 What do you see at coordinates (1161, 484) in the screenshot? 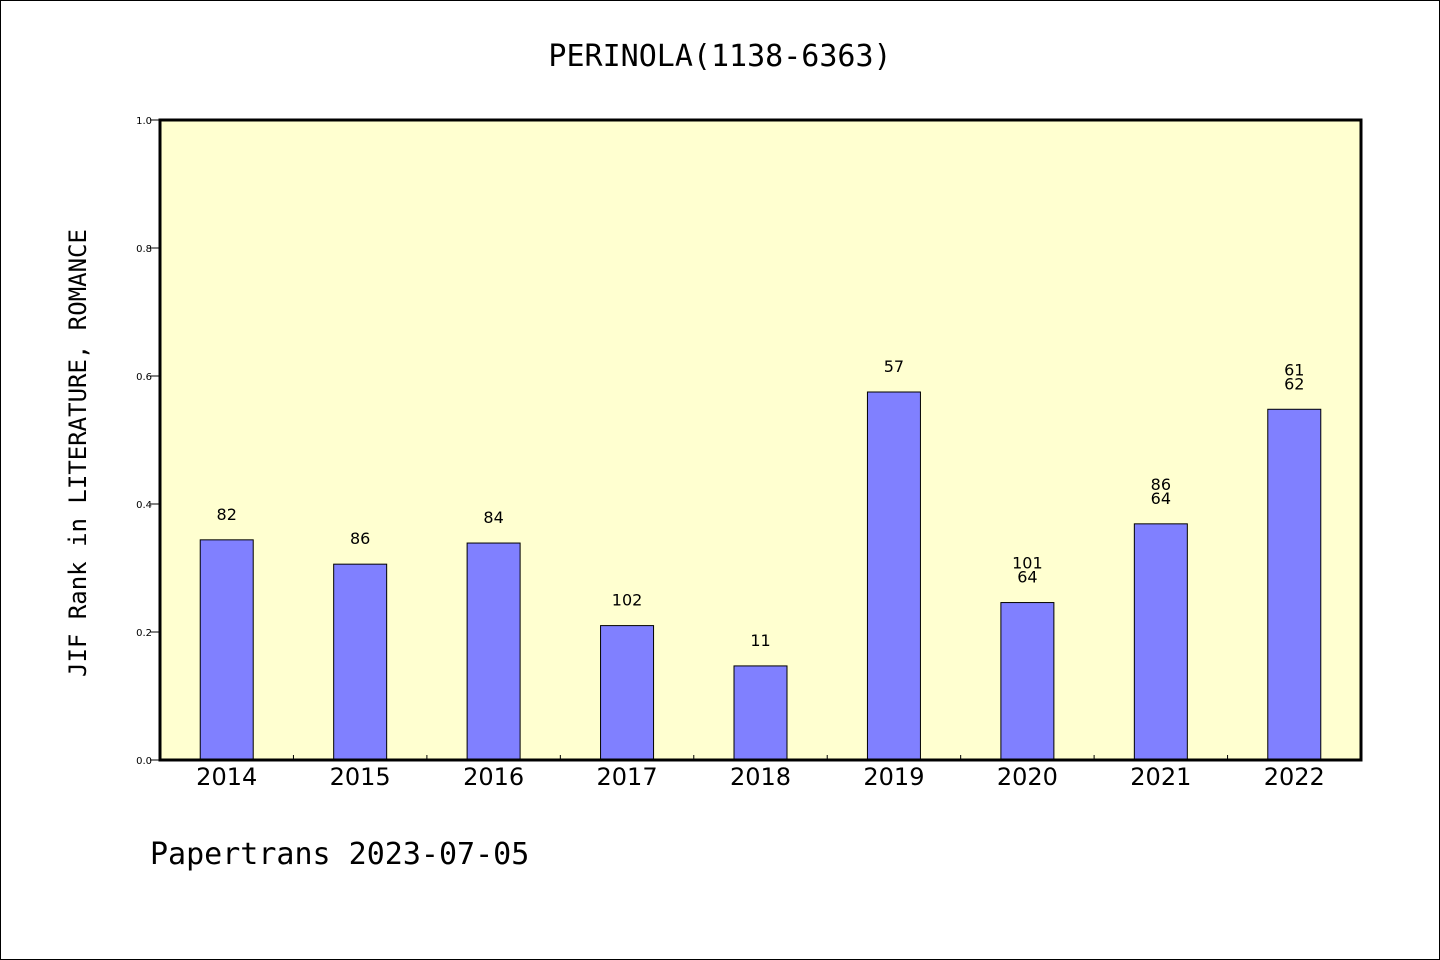
I see `bar-label-2021-1: 86` at bounding box center [1161, 484].